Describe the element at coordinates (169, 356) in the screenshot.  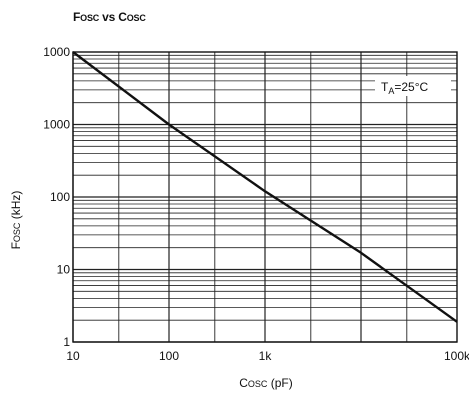
I see `x-tick-label: 100` at that location.